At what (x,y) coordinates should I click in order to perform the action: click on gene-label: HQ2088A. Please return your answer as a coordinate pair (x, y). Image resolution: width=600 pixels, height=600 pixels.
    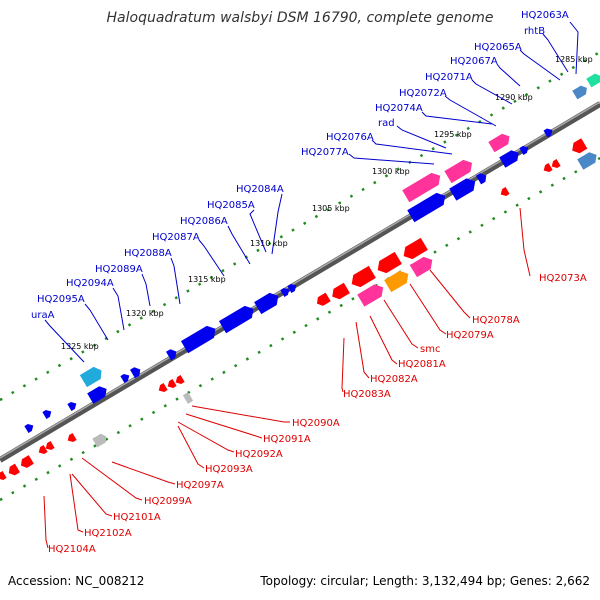
    Looking at the image, I should click on (148, 253).